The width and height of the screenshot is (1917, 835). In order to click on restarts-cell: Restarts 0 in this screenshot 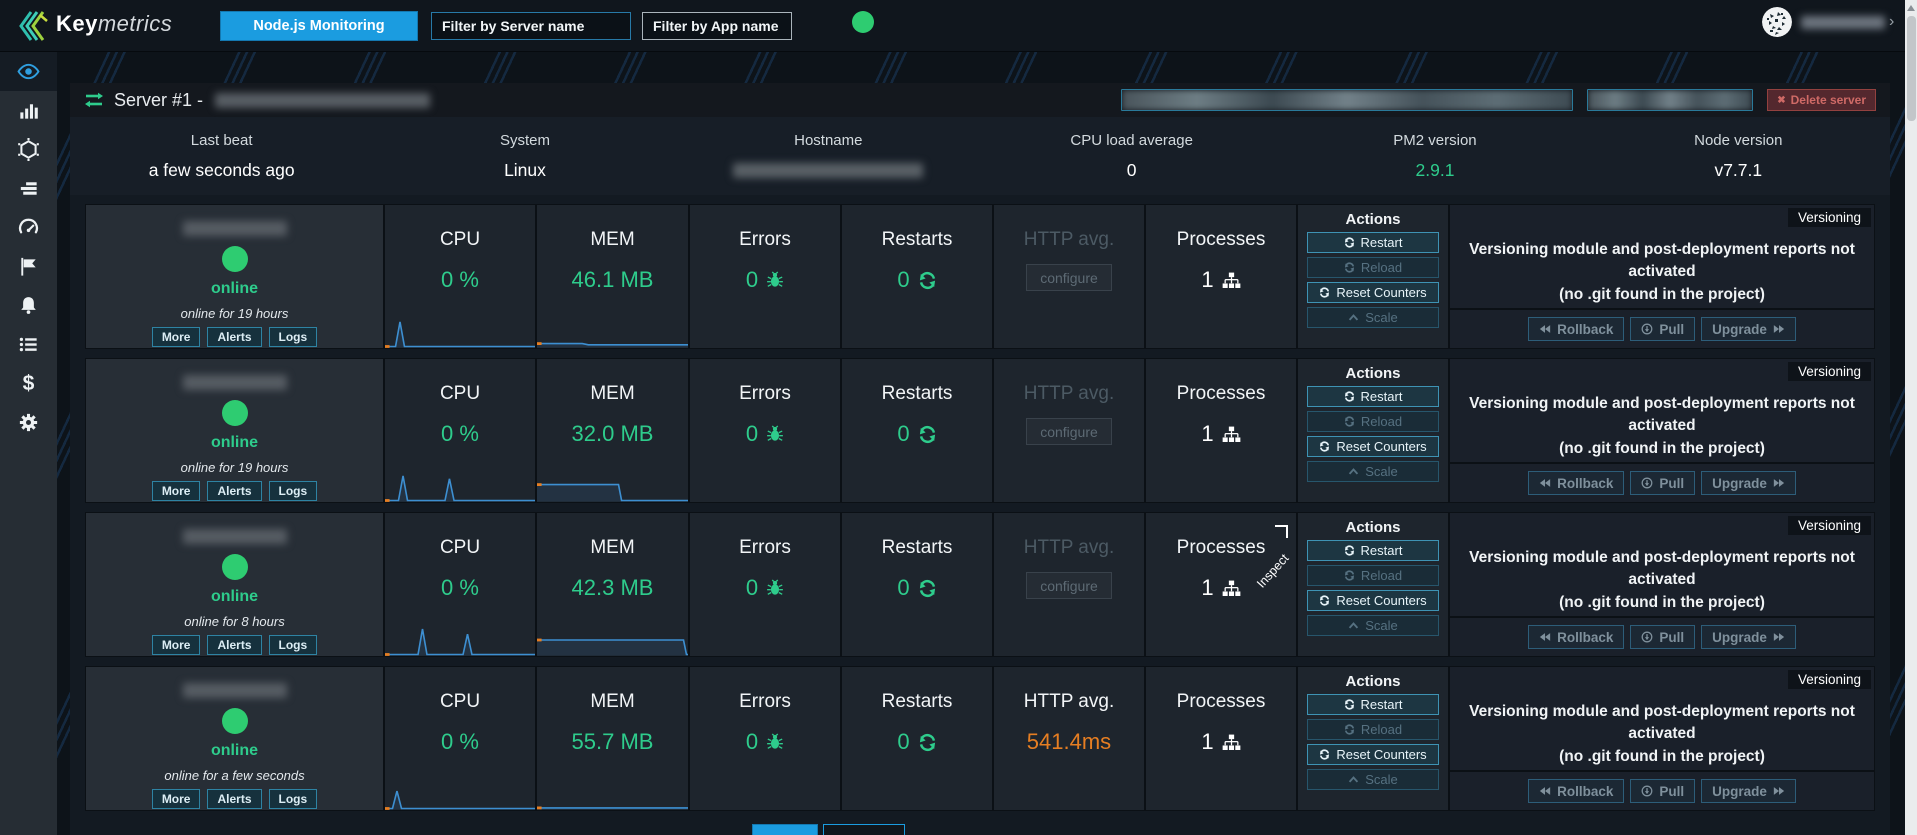, I will do `click(917, 430)`.